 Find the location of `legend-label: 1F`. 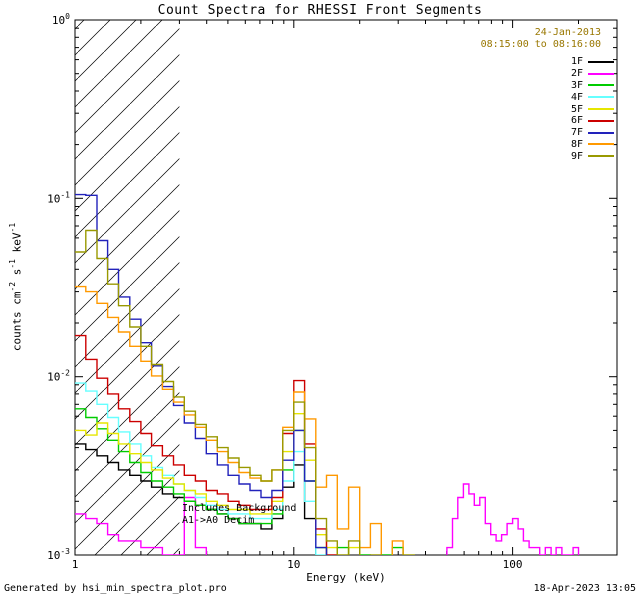

legend-label: 1F is located at coordinates (576, 62).